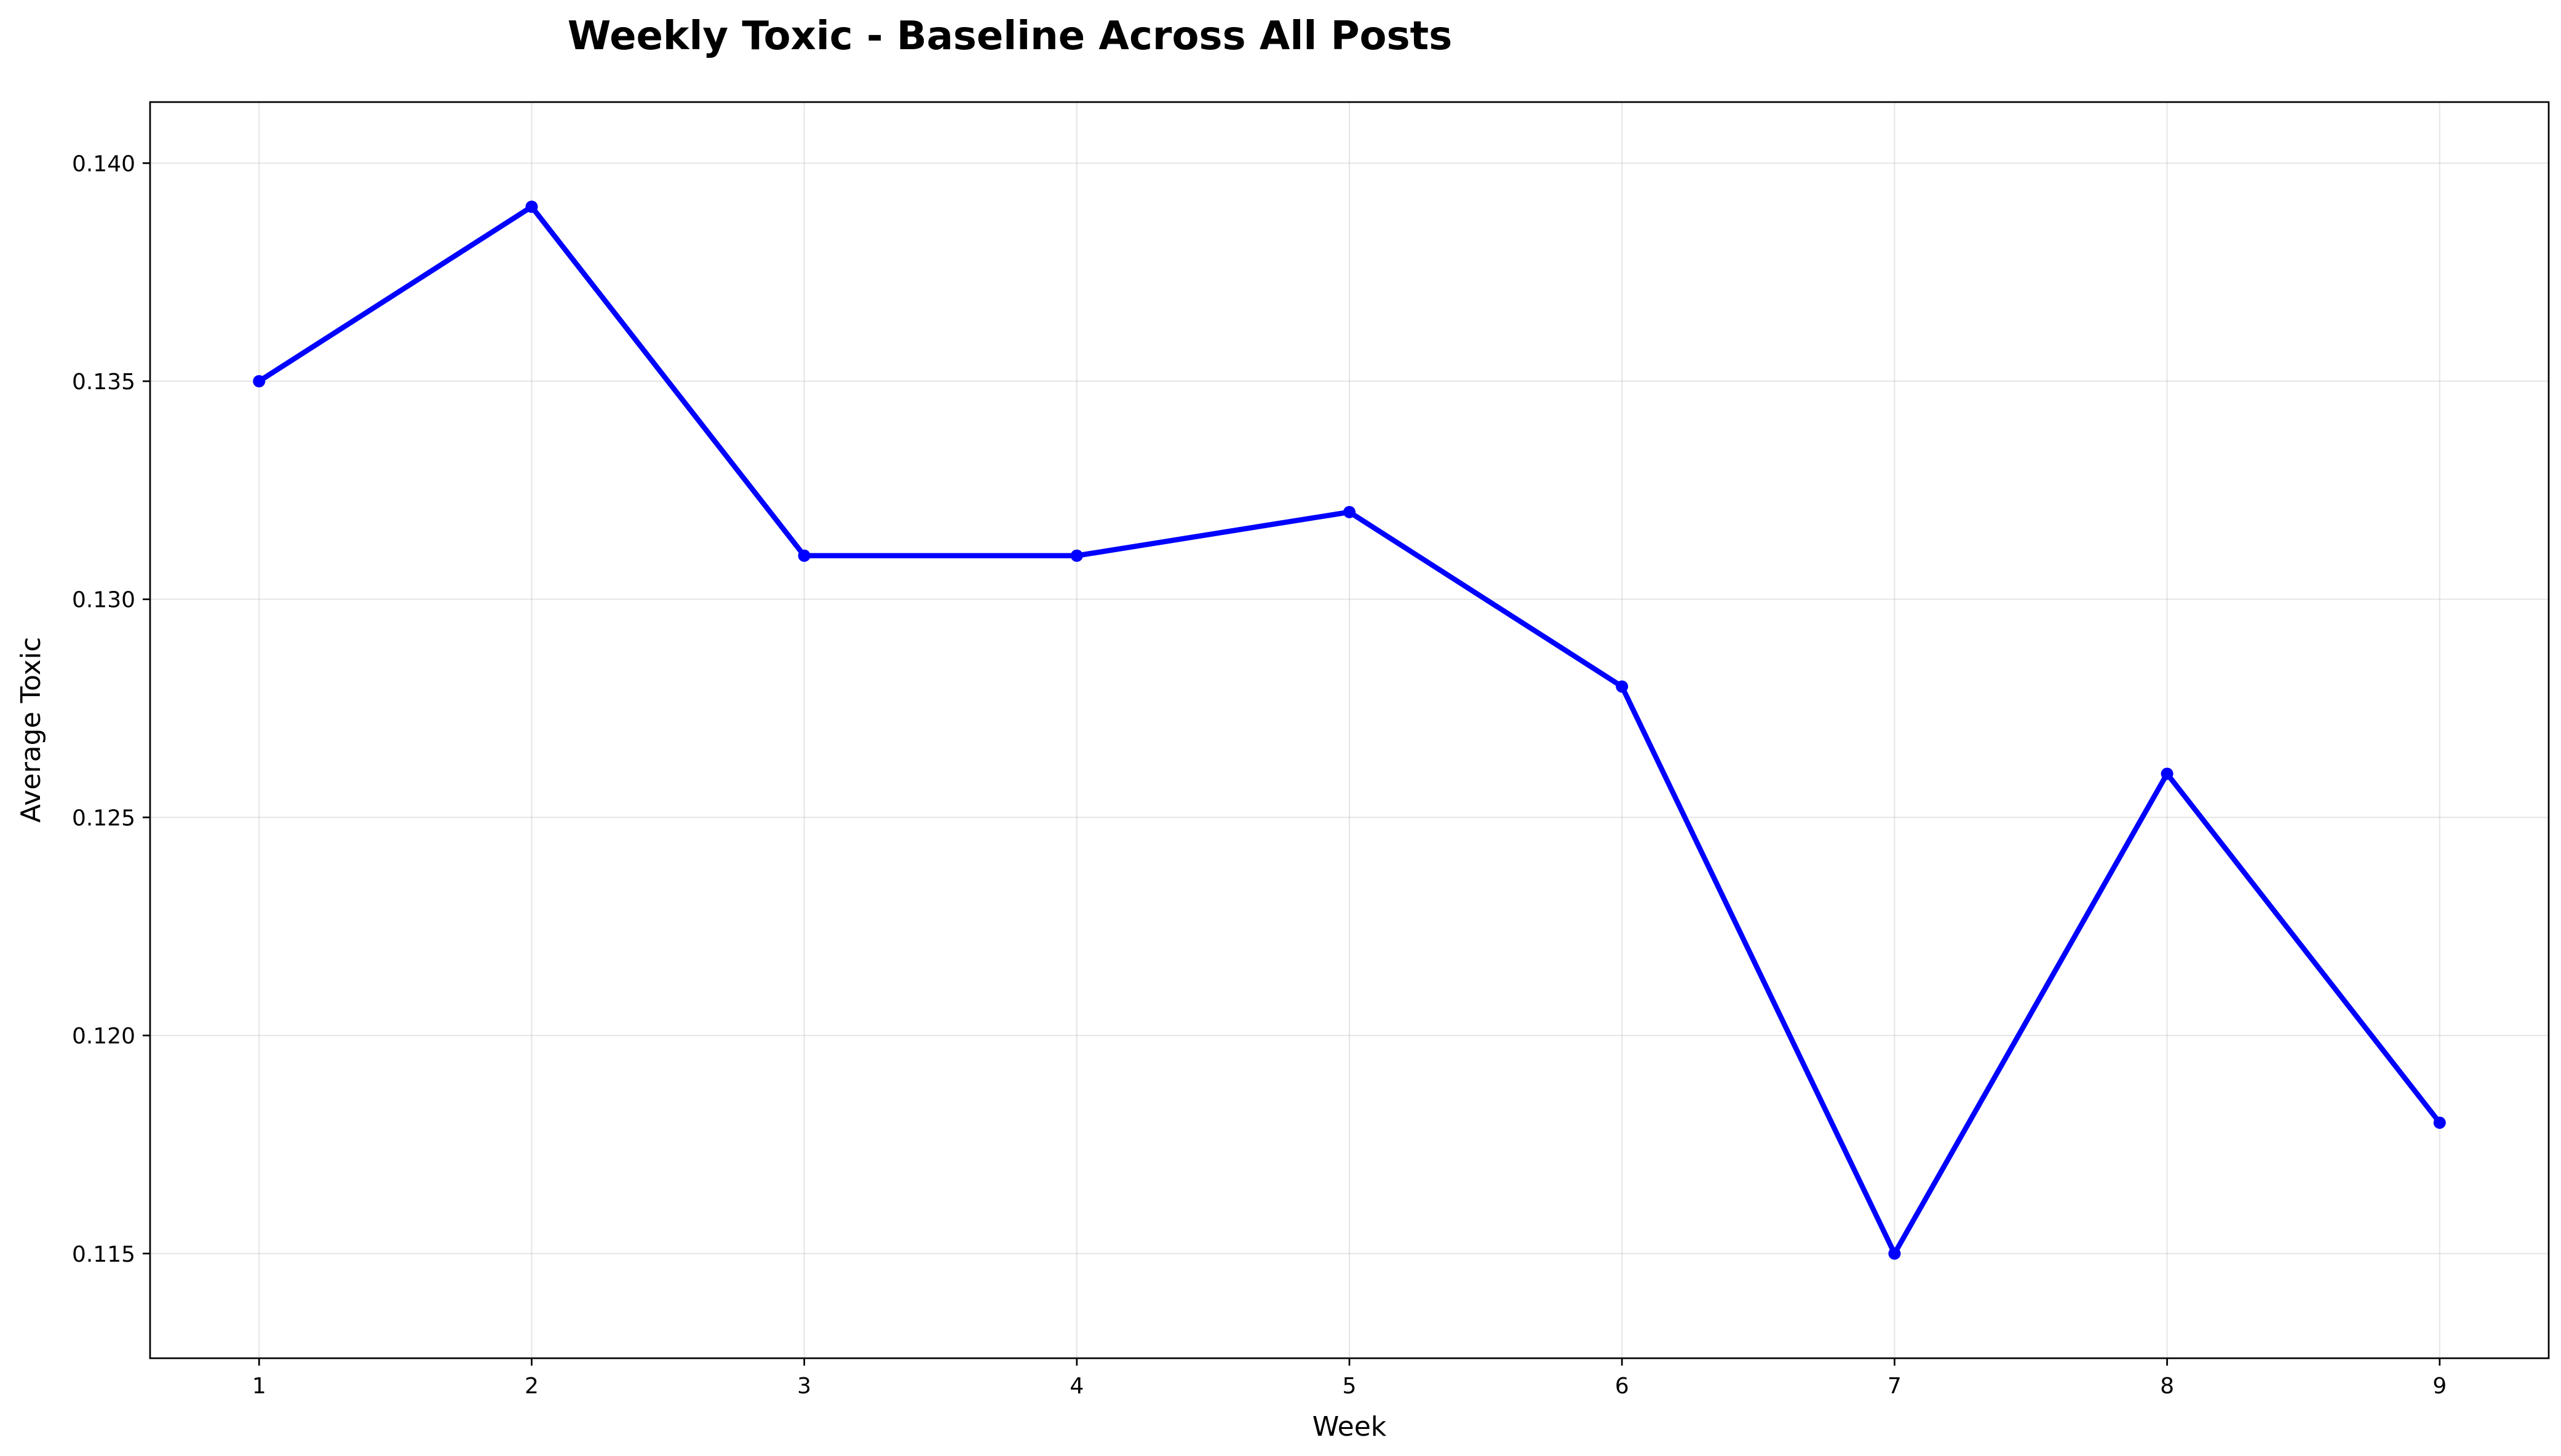 This screenshot has width=2561, height=1456. What do you see at coordinates (1010, 37) in the screenshot?
I see `chart-title: Weekly Toxic - Baseline Across All Posts` at bounding box center [1010, 37].